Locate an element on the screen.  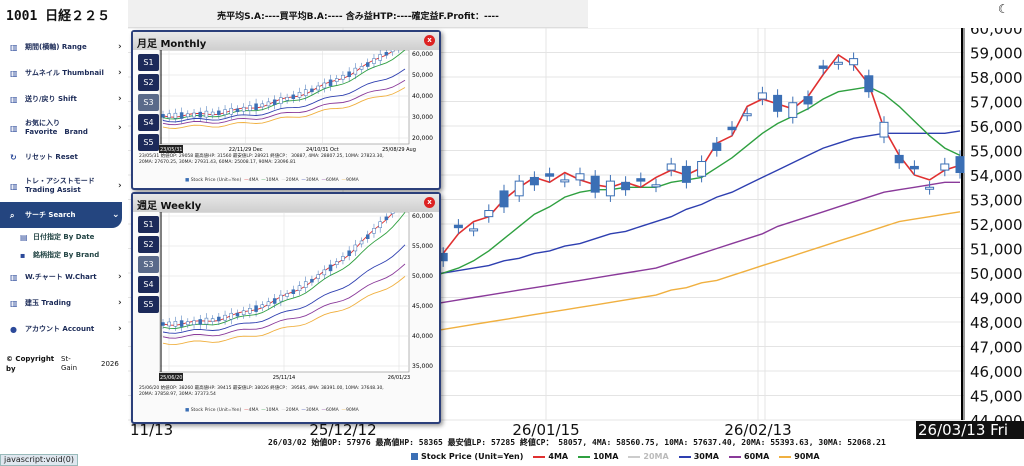
menu-thumbnail: ▥ サムネイル Thumbnail › is located at coordinates (64, 73).